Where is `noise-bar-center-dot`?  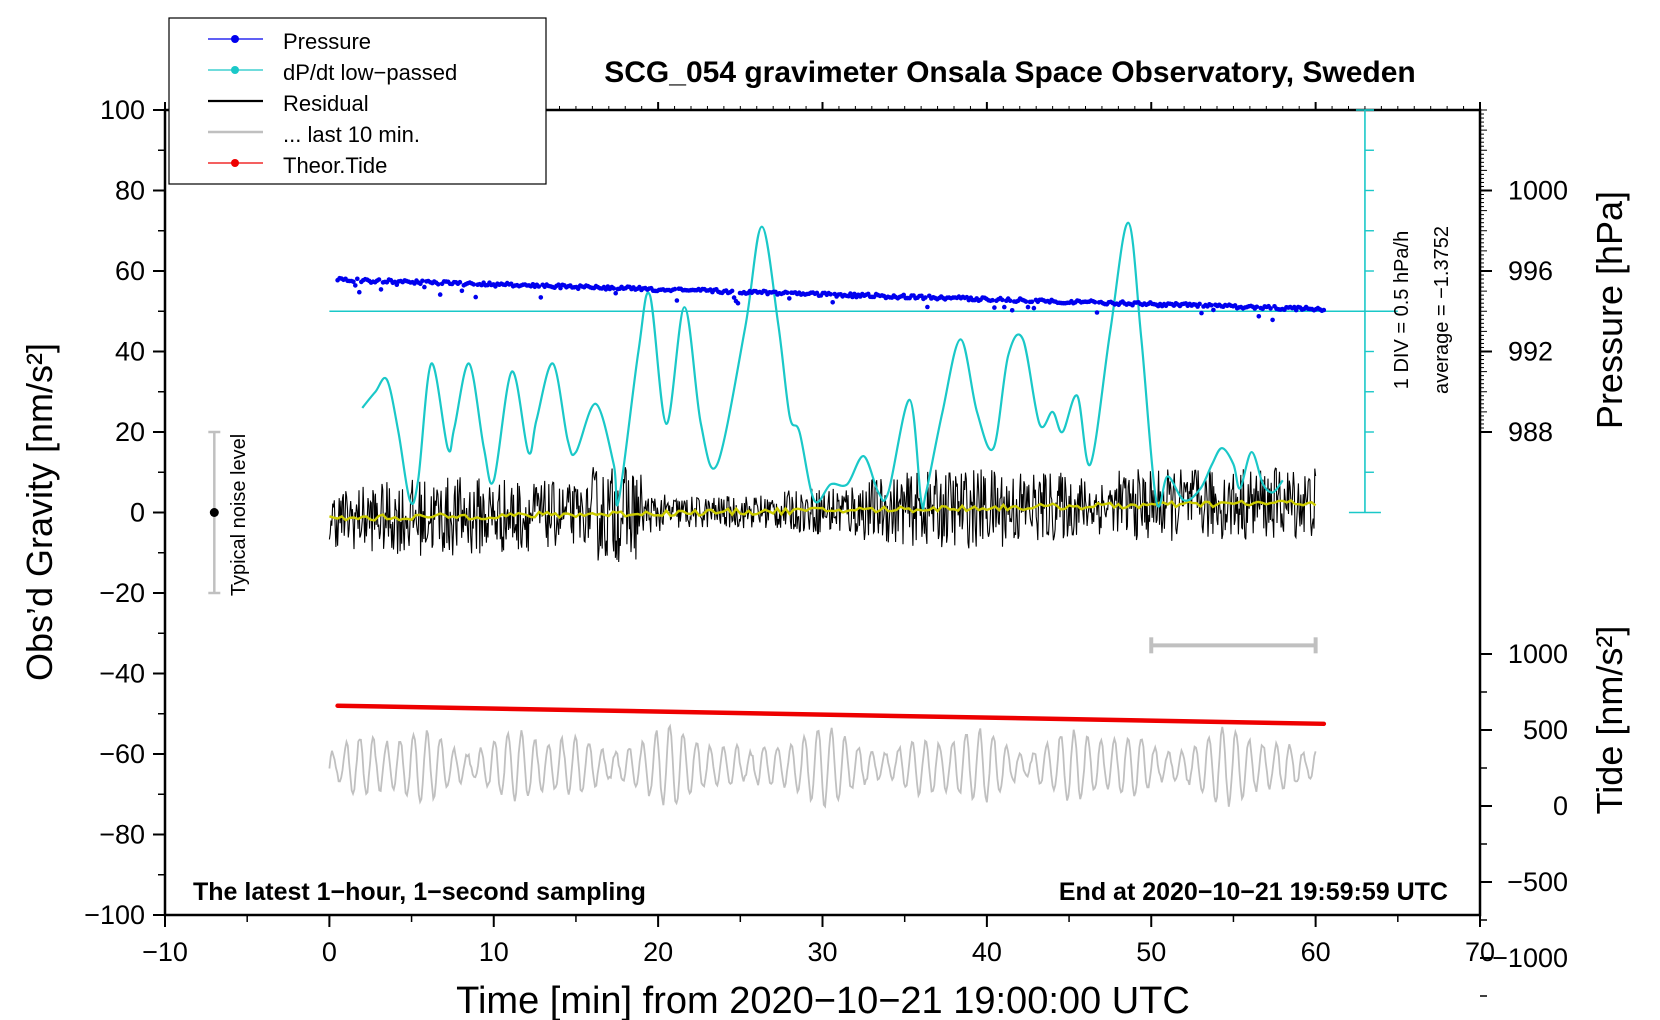 noise-bar-center-dot is located at coordinates (214, 512).